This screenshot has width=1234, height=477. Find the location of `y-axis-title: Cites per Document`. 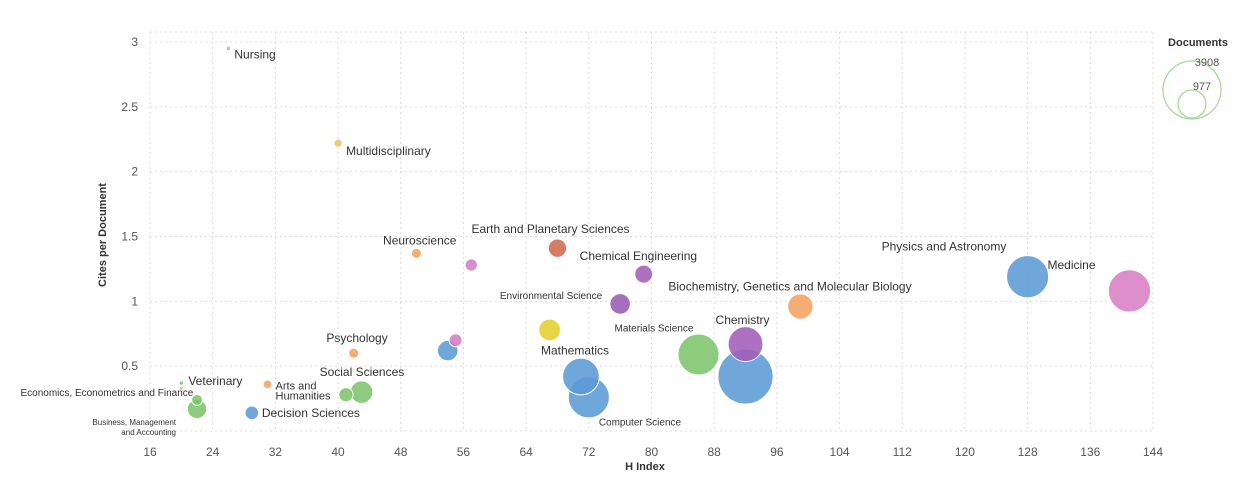

y-axis-title: Cites per Document is located at coordinates (103, 235).